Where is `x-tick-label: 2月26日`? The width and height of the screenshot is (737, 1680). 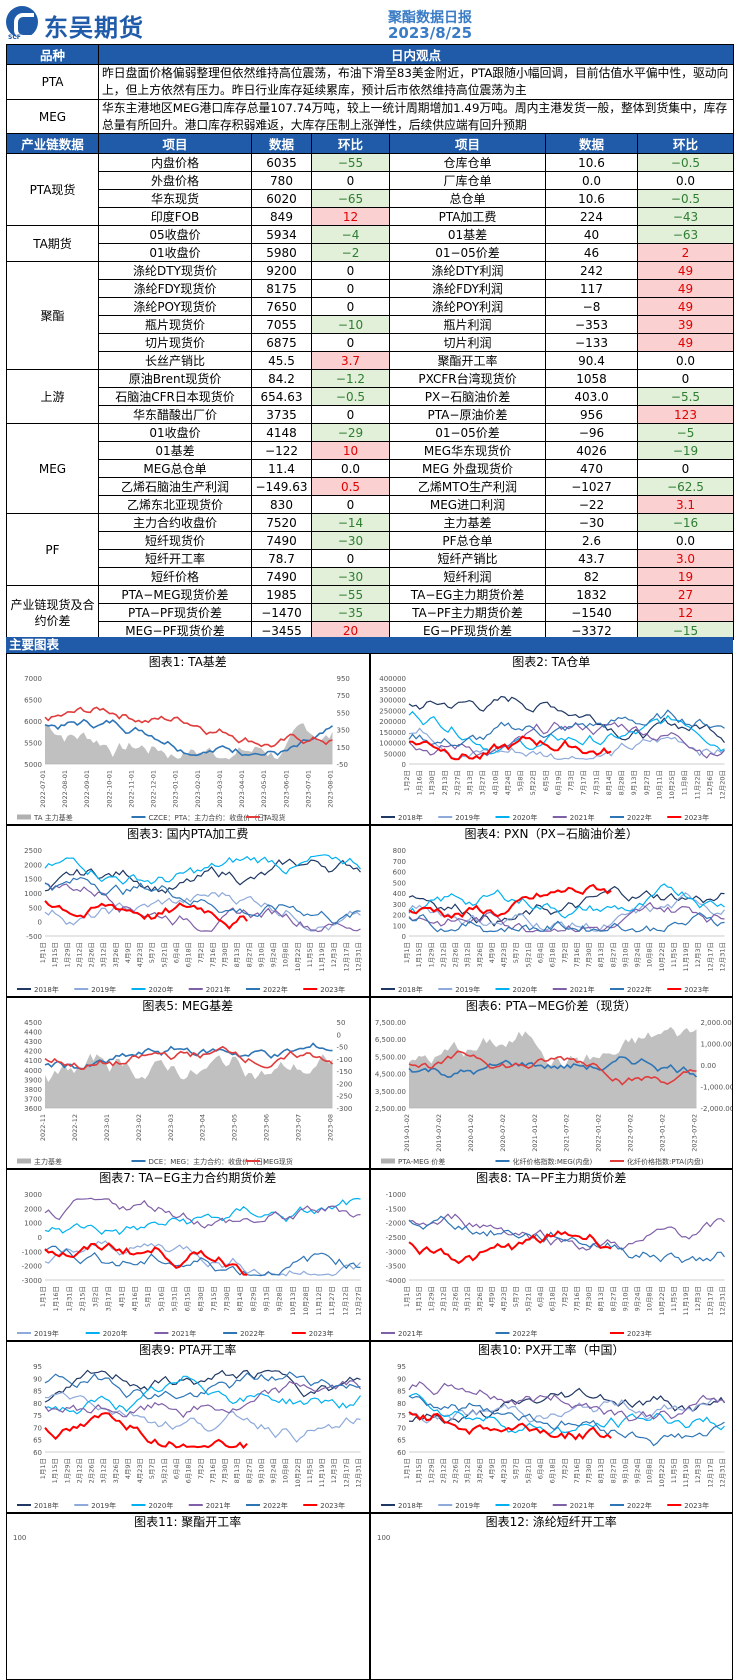
x-tick-label: 2月26日 is located at coordinates (455, 1298).